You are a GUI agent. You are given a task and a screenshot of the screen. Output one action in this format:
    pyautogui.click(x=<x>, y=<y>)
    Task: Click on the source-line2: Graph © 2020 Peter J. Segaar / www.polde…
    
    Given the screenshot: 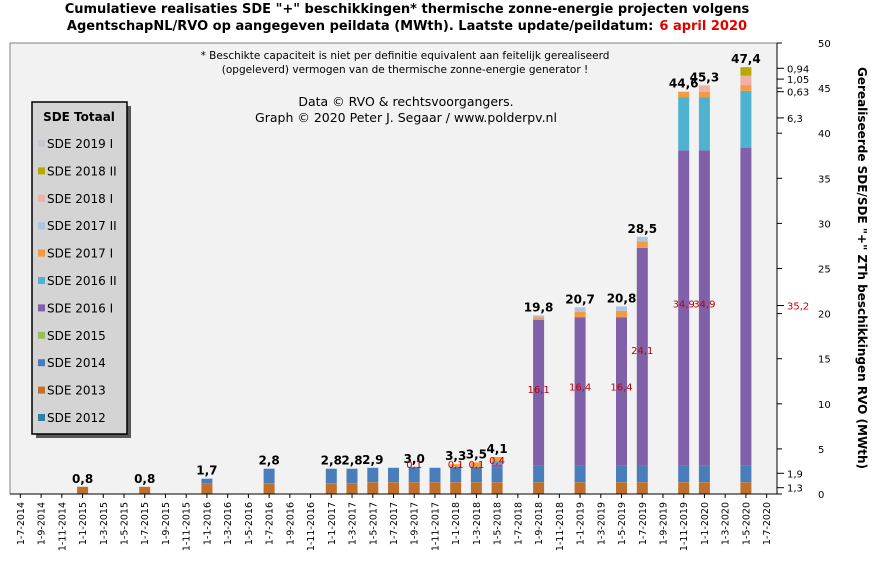 What is the action you would take?
    pyautogui.click(x=406, y=117)
    